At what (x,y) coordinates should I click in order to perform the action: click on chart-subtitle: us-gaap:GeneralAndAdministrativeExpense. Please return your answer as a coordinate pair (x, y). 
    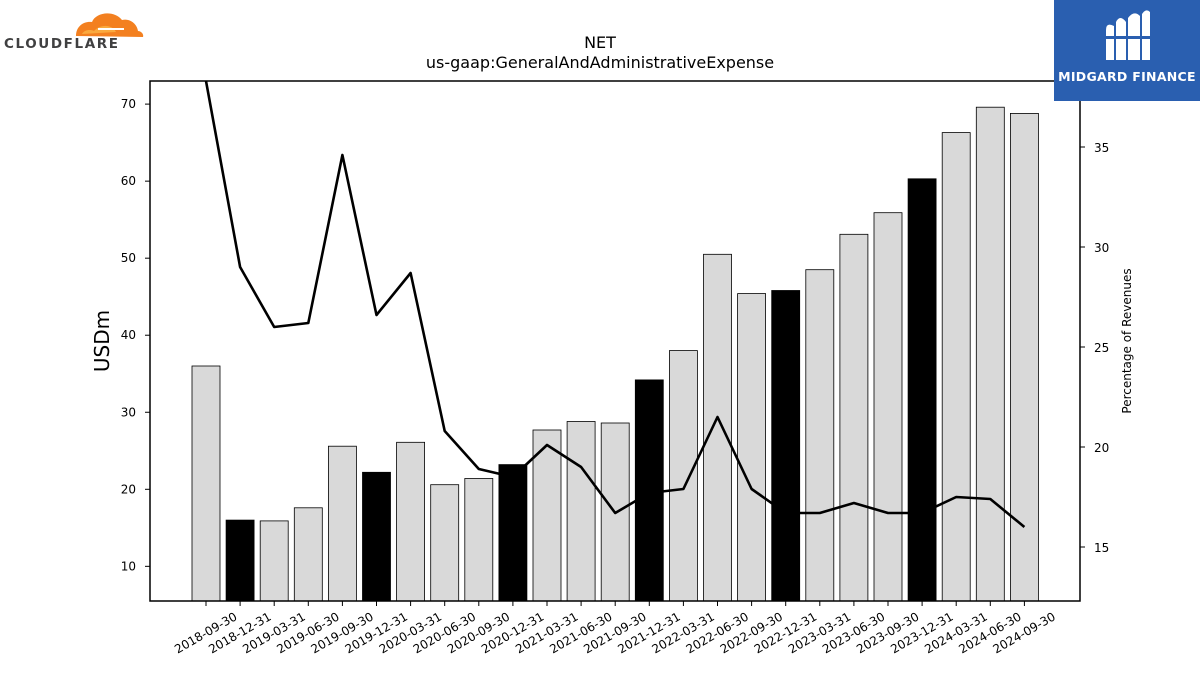
    Looking at the image, I should click on (600, 62).